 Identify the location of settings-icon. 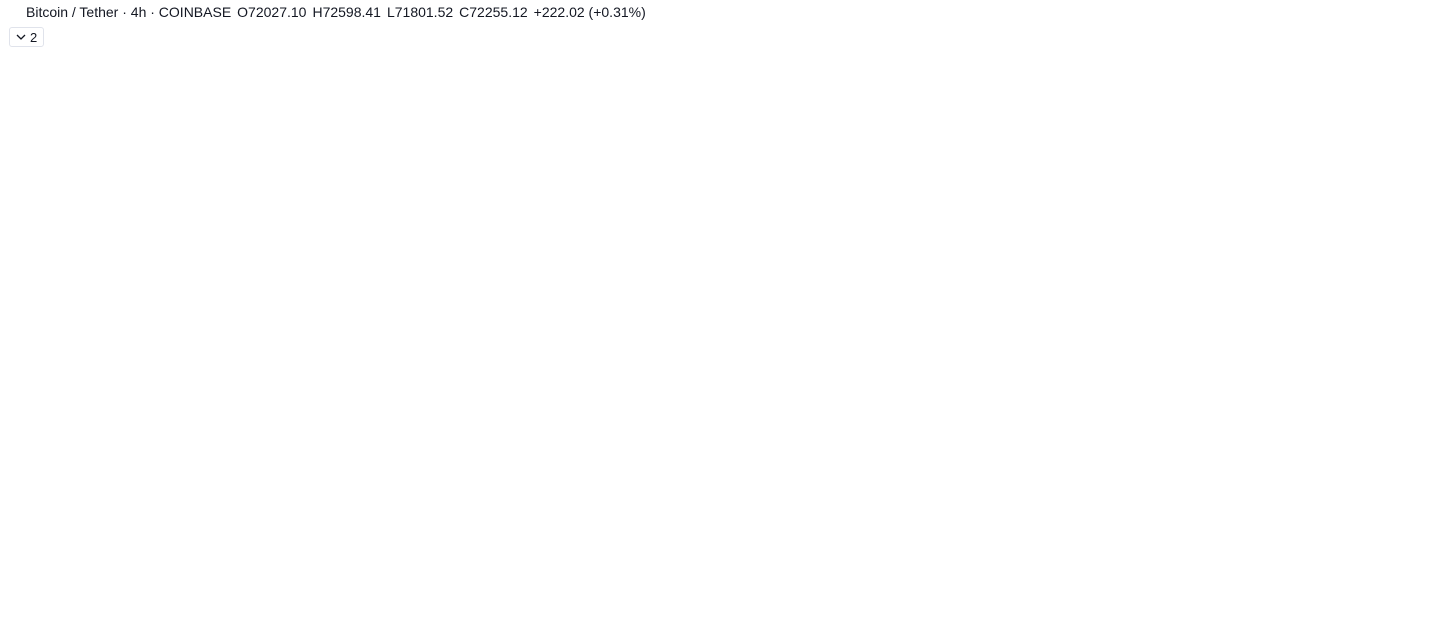
(1426, 628).